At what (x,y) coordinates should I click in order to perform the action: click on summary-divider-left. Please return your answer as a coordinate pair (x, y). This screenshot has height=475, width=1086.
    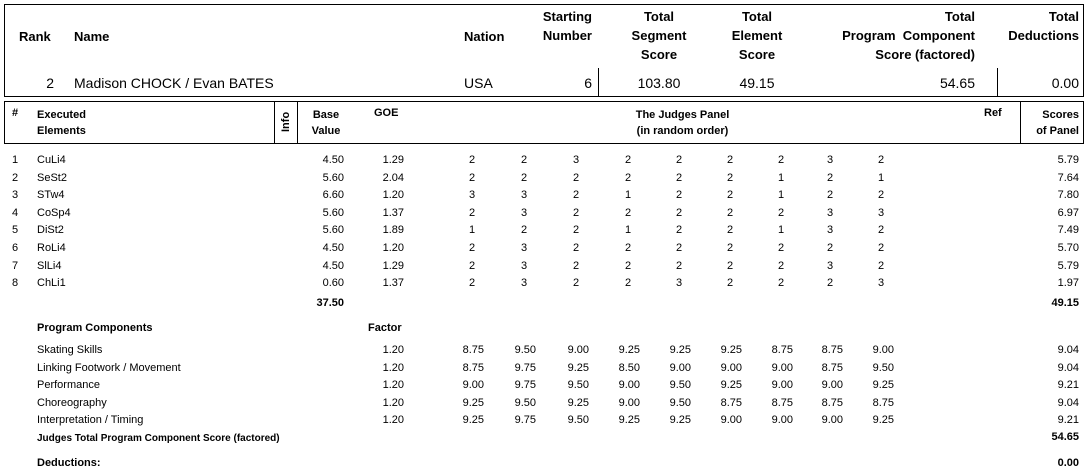
    Looking at the image, I should click on (598, 82).